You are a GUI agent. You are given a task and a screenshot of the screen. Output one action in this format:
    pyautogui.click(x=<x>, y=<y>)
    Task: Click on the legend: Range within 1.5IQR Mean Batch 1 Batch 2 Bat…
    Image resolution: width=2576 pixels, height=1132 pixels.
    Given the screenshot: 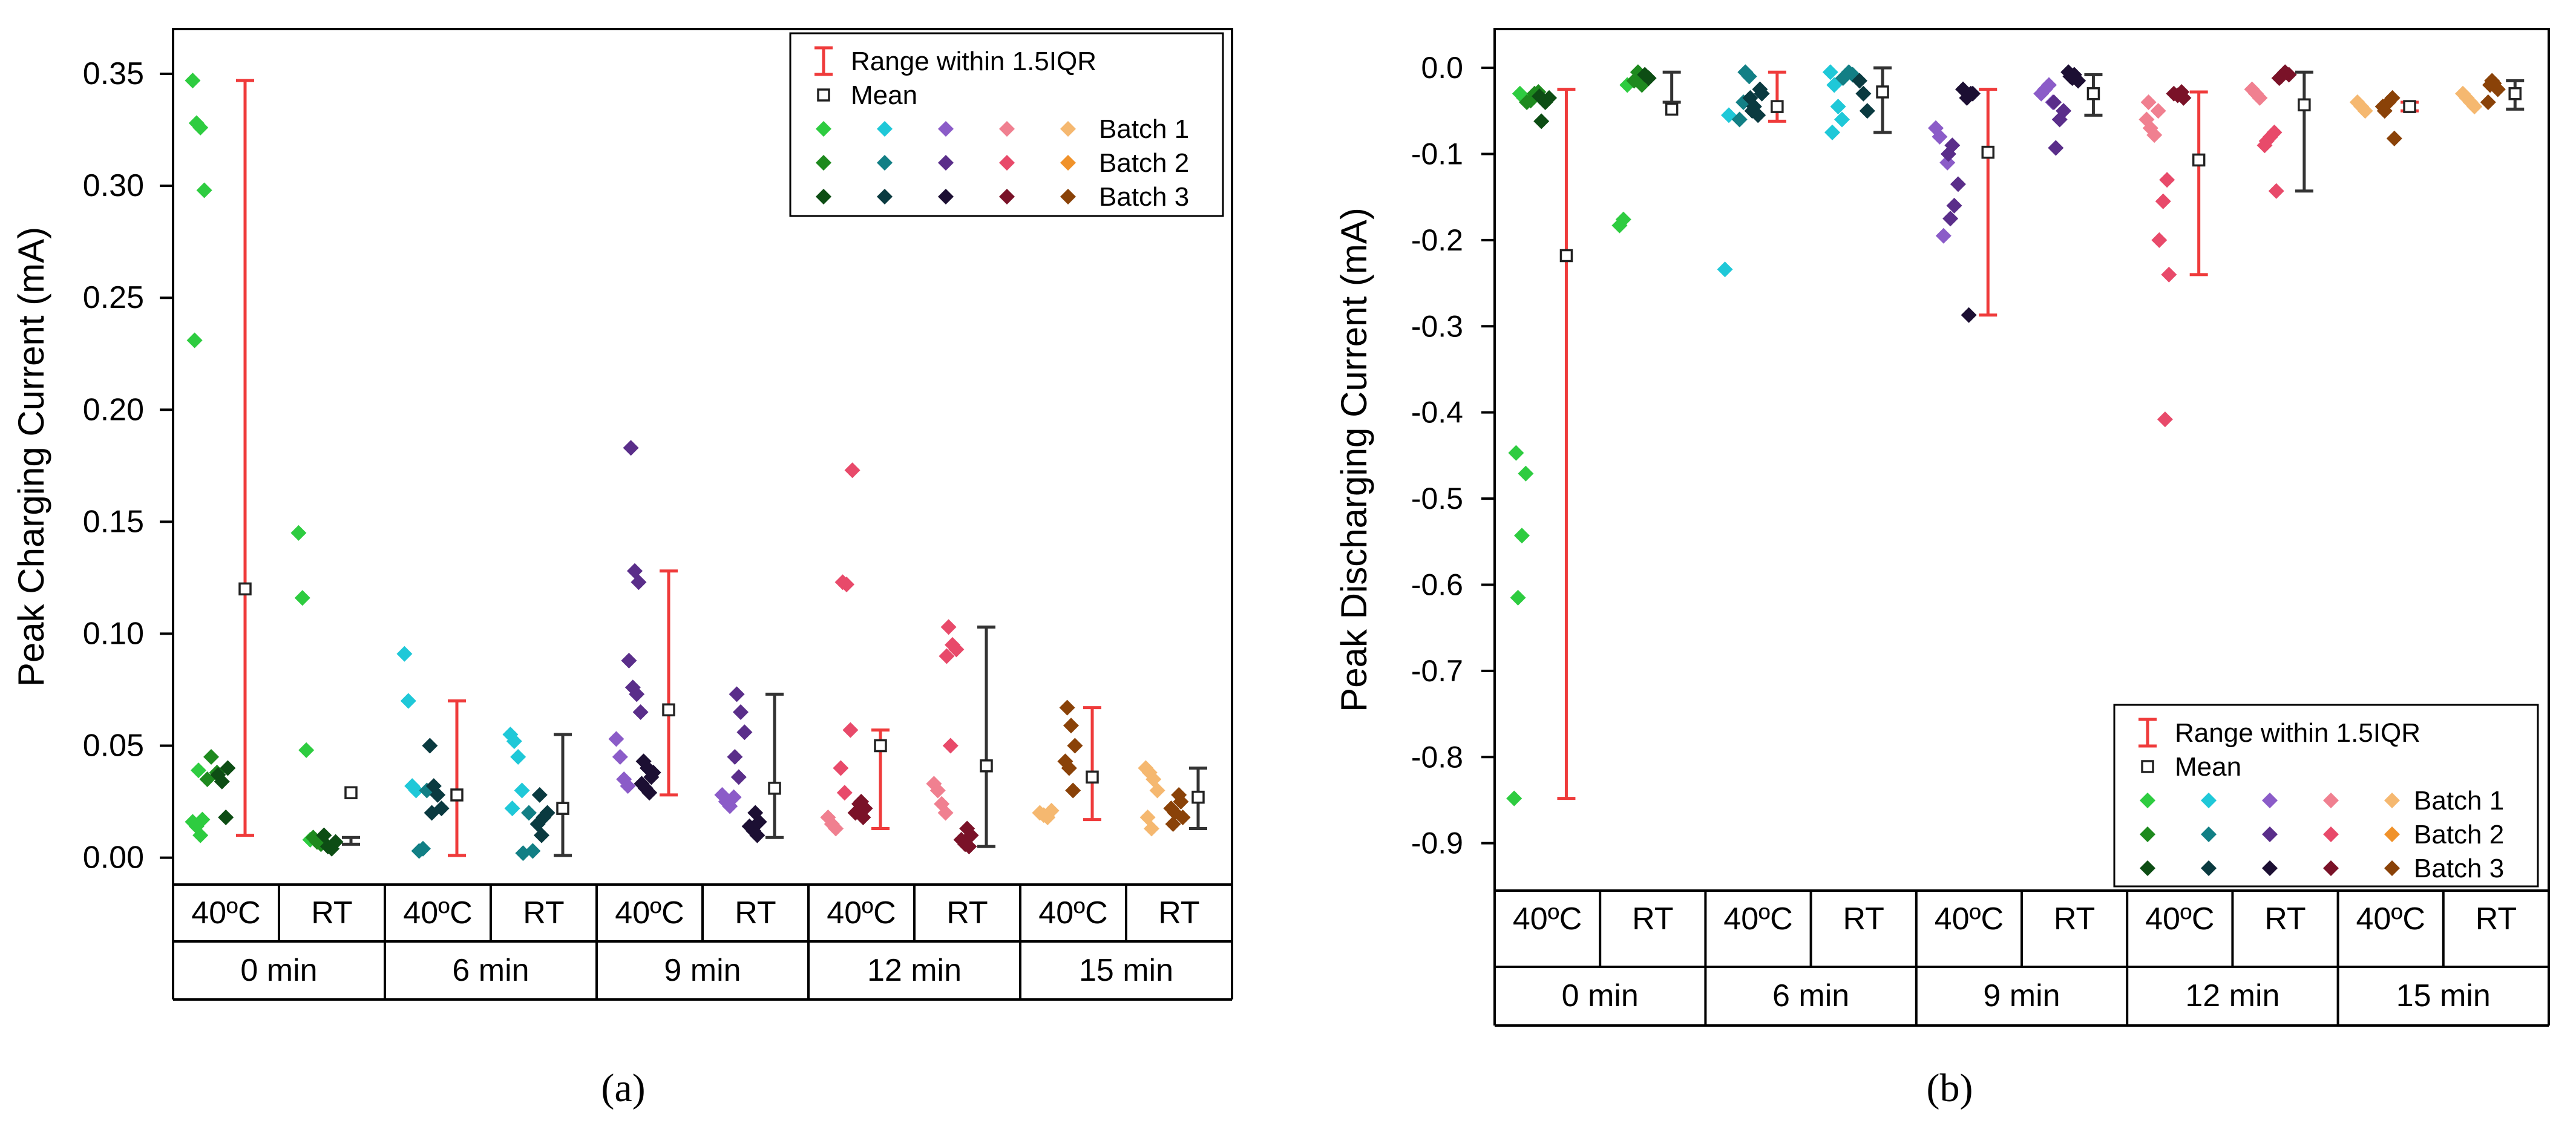 What is the action you would take?
    pyautogui.click(x=1006, y=124)
    